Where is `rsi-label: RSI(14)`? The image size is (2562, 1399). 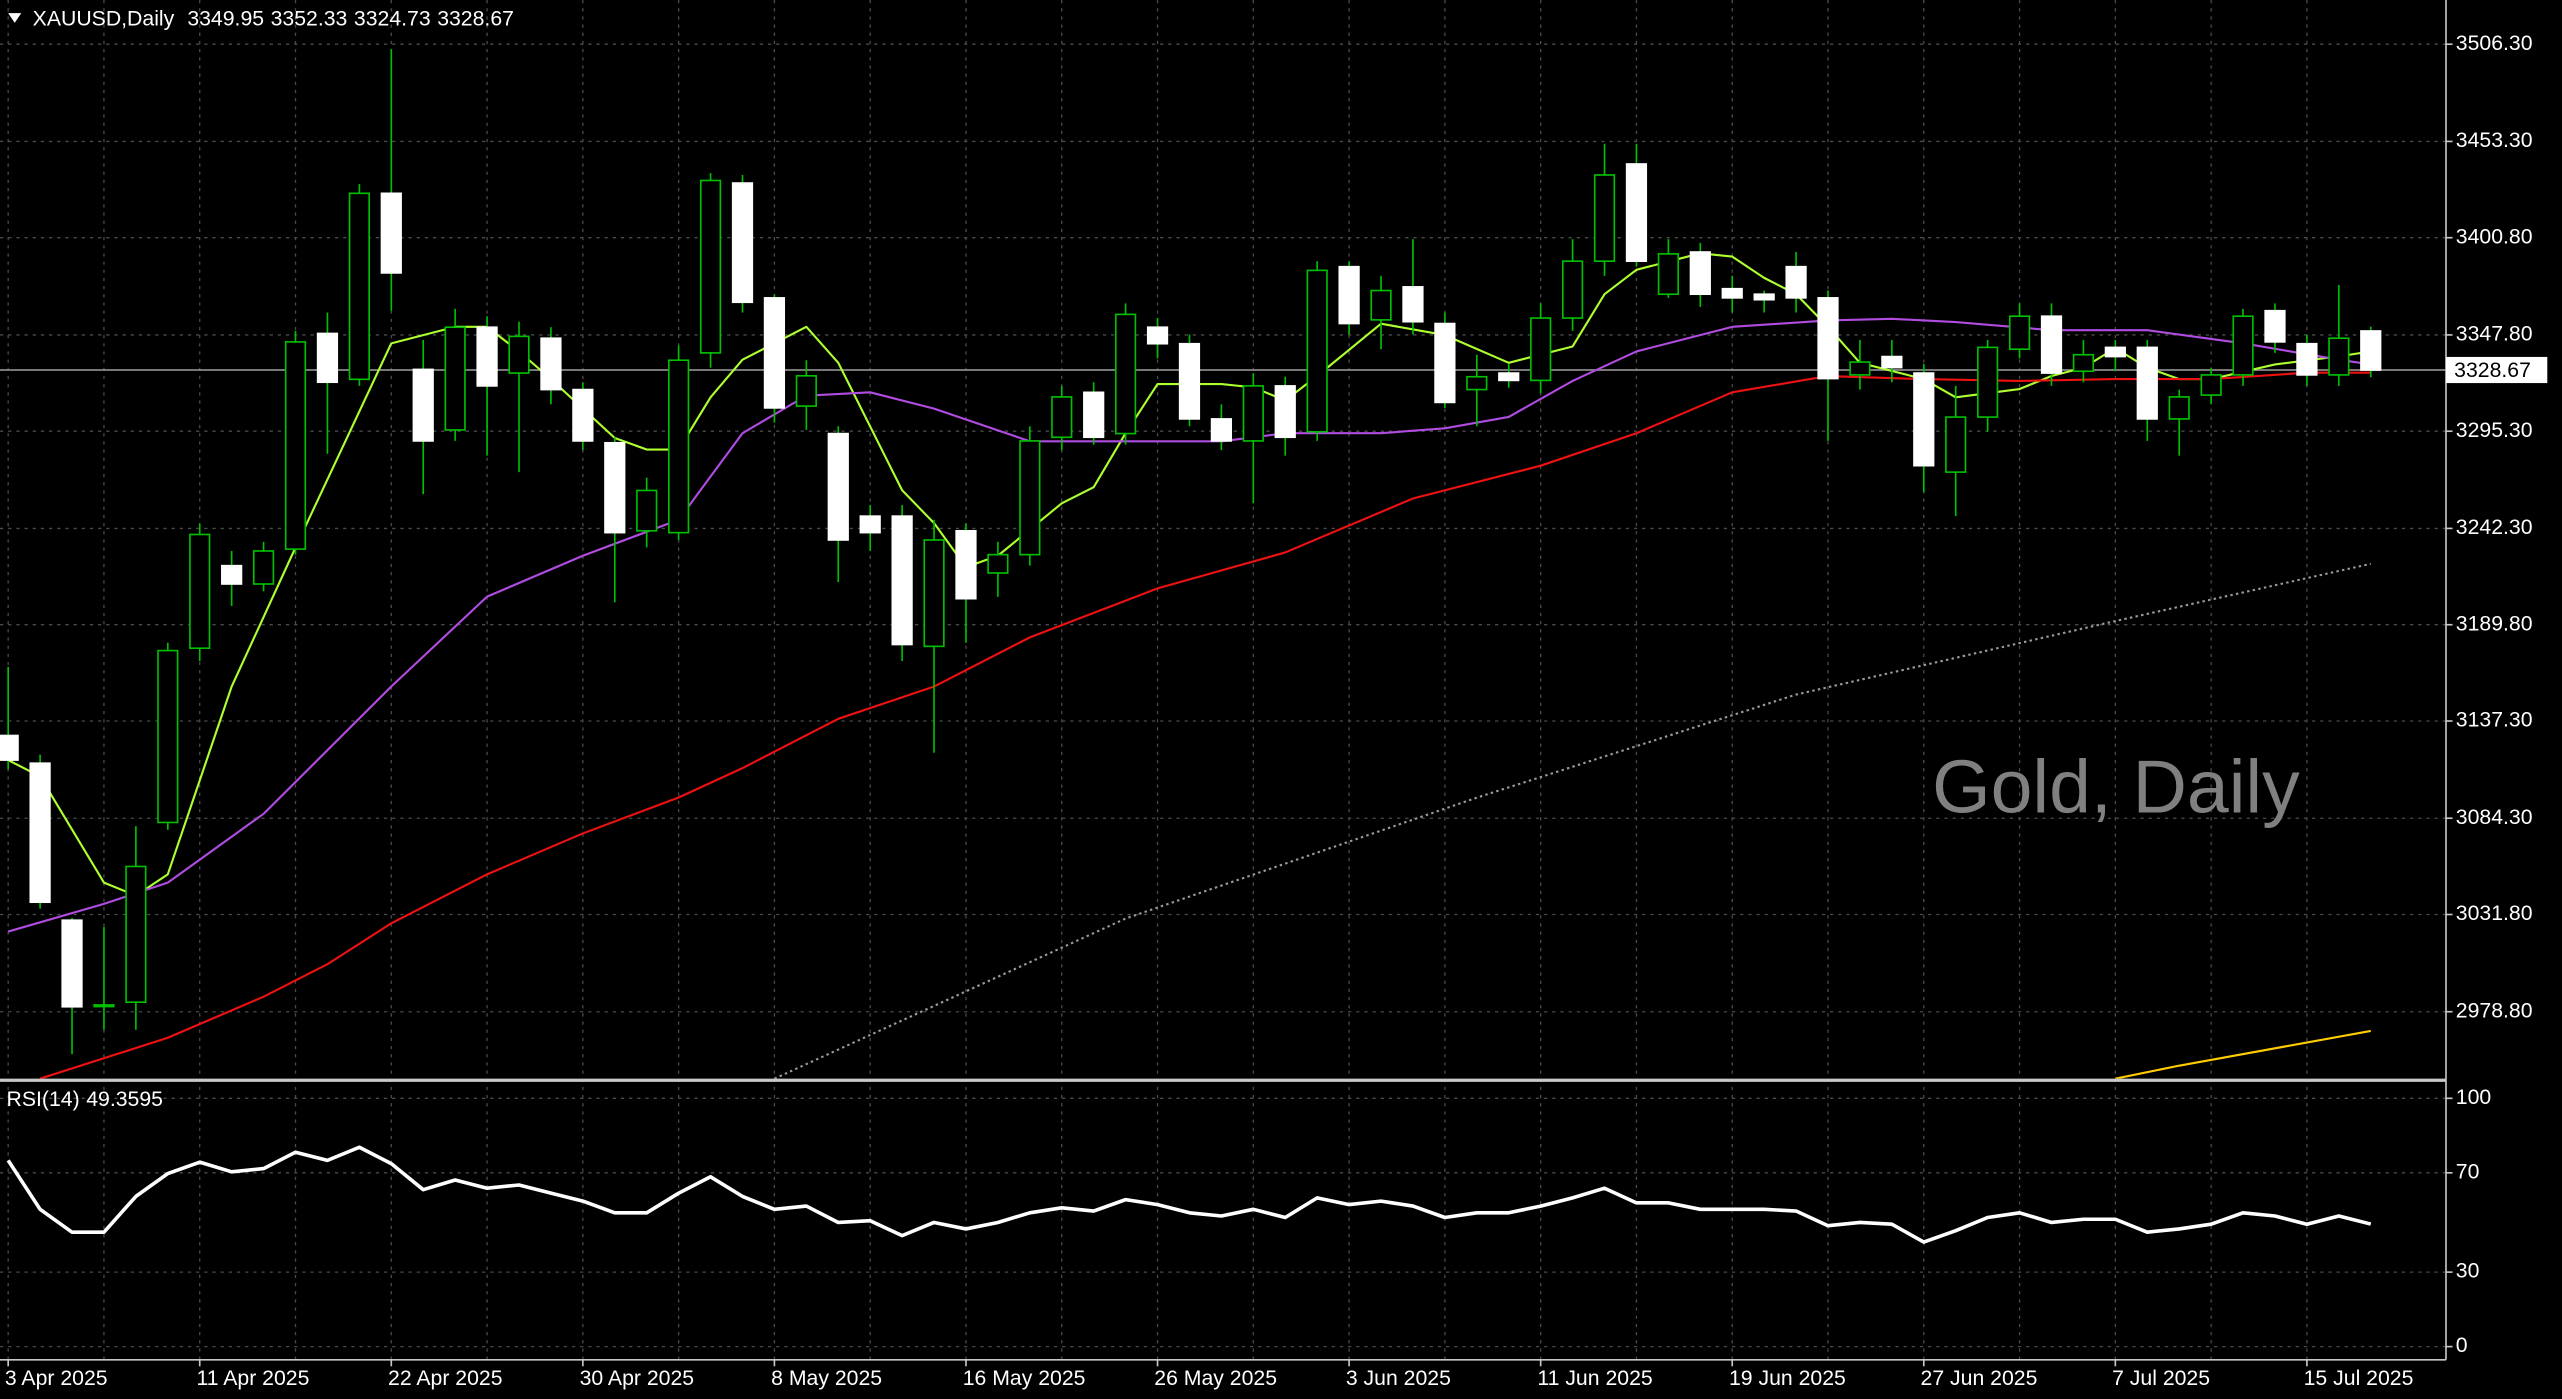
rsi-label: RSI(14) is located at coordinates (43, 1099).